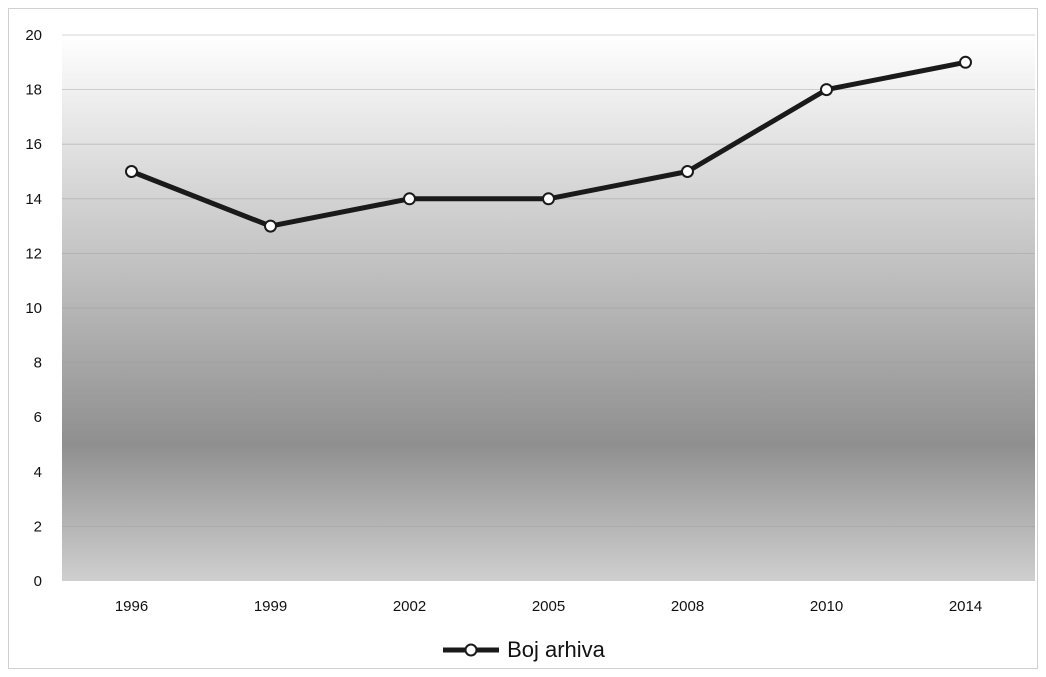 This screenshot has width=1046, height=677. What do you see at coordinates (33, 253) in the screenshot?
I see `y-tick-label: 12` at bounding box center [33, 253].